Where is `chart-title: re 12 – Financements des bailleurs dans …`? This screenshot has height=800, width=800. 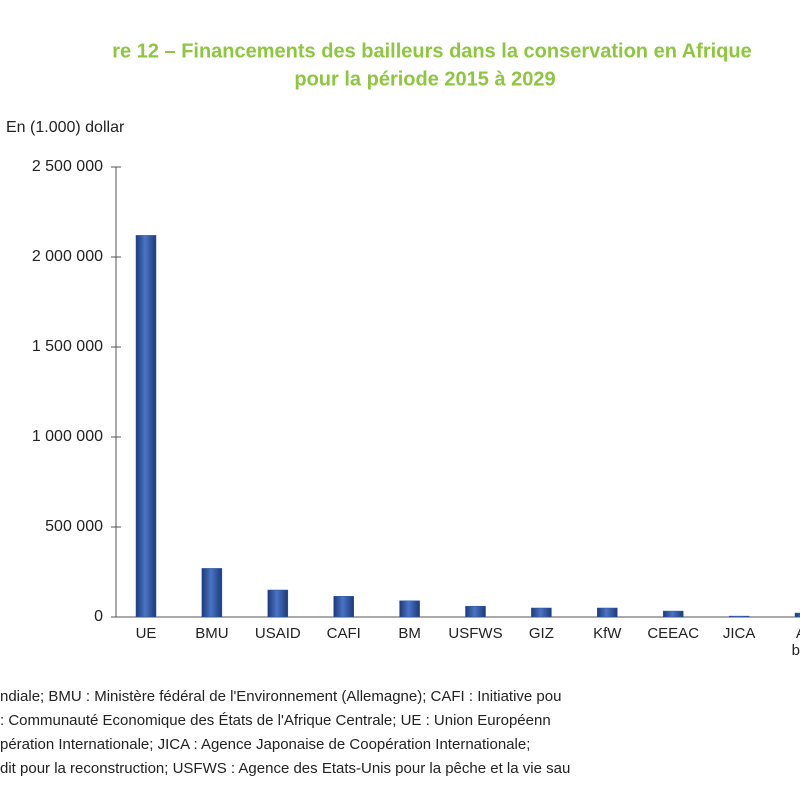
chart-title: re 12 – Financements des bailleurs dans … is located at coordinates (431, 51).